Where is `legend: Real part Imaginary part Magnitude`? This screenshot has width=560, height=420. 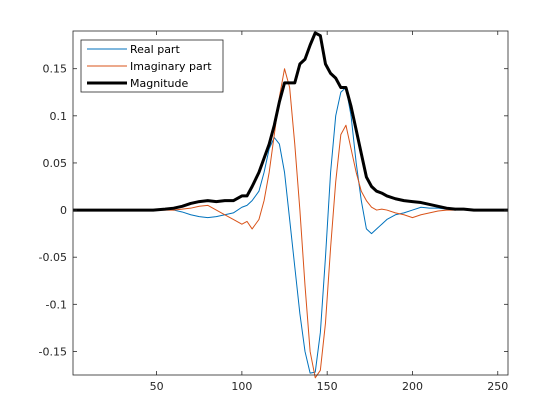 legend: Real part Imaginary part Magnitude is located at coordinates (152, 66).